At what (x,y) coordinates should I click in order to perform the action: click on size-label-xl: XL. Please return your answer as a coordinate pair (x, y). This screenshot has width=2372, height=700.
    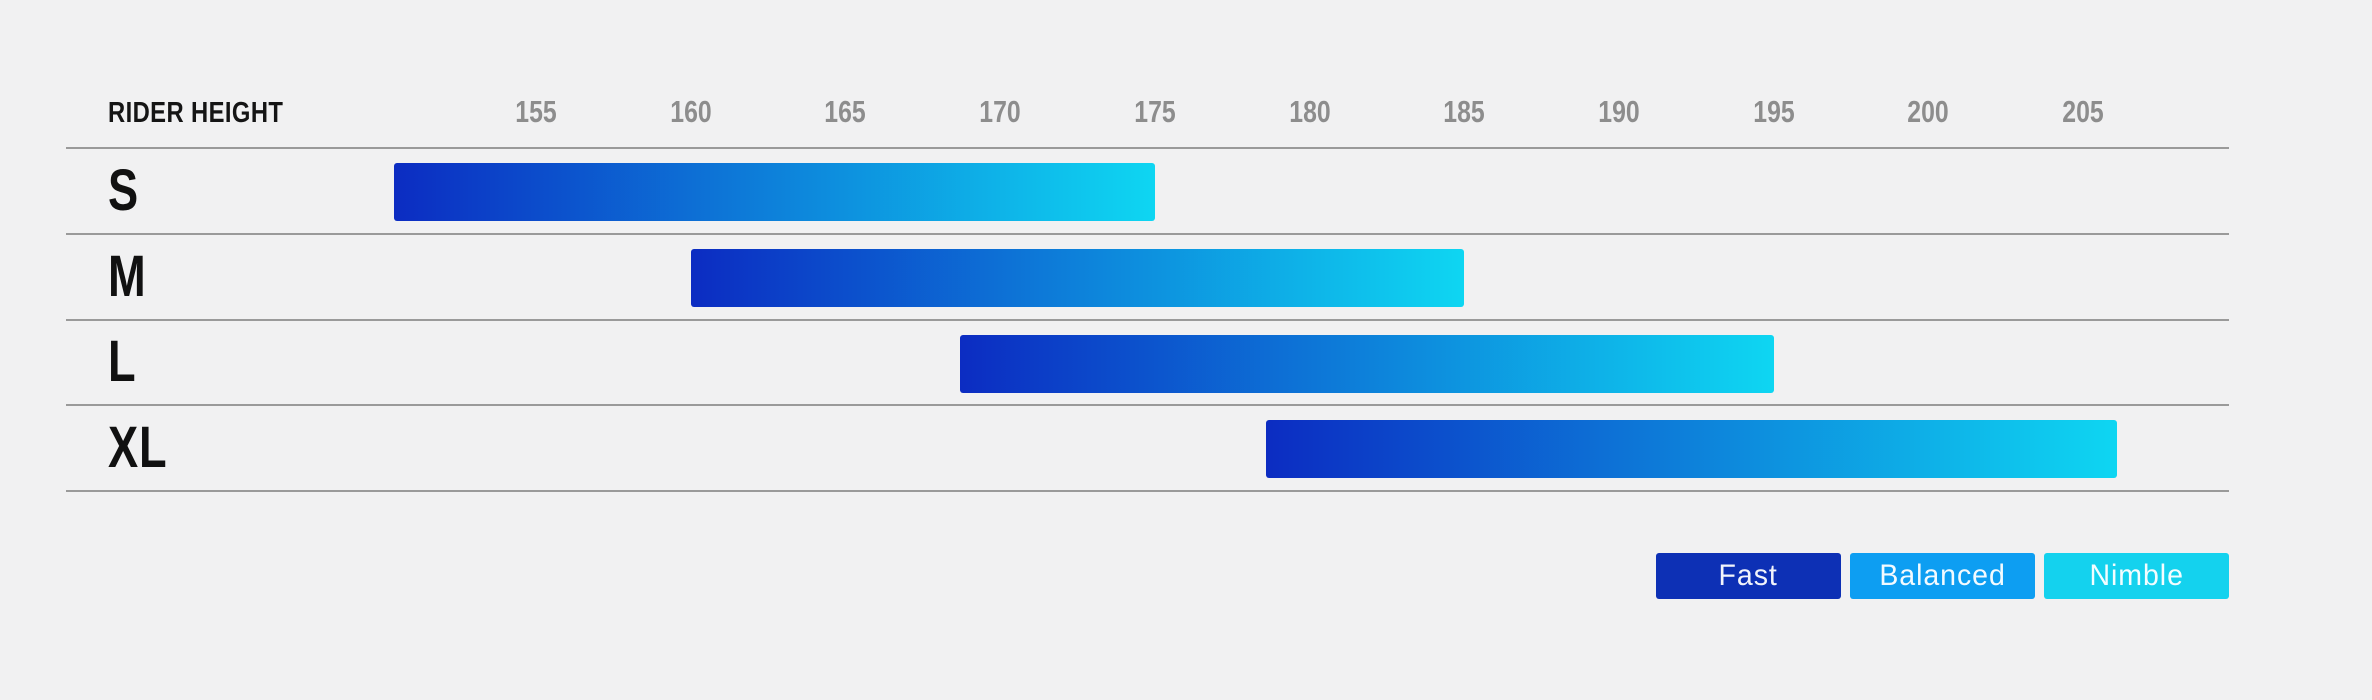
    Looking at the image, I should click on (138, 448).